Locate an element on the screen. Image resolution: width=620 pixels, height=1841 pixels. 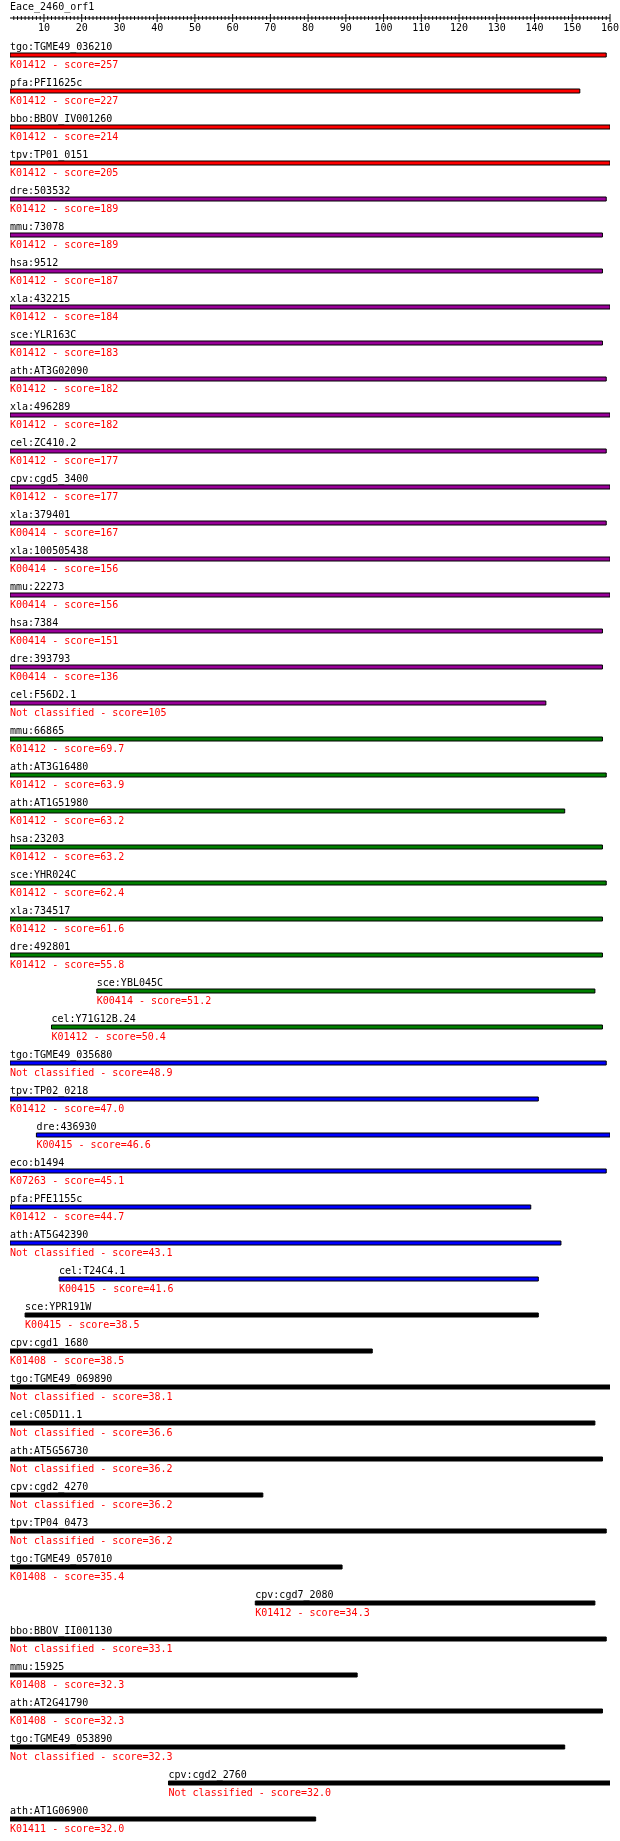
y-tick-label: eco:b1494 is located at coordinates (37, 1162).